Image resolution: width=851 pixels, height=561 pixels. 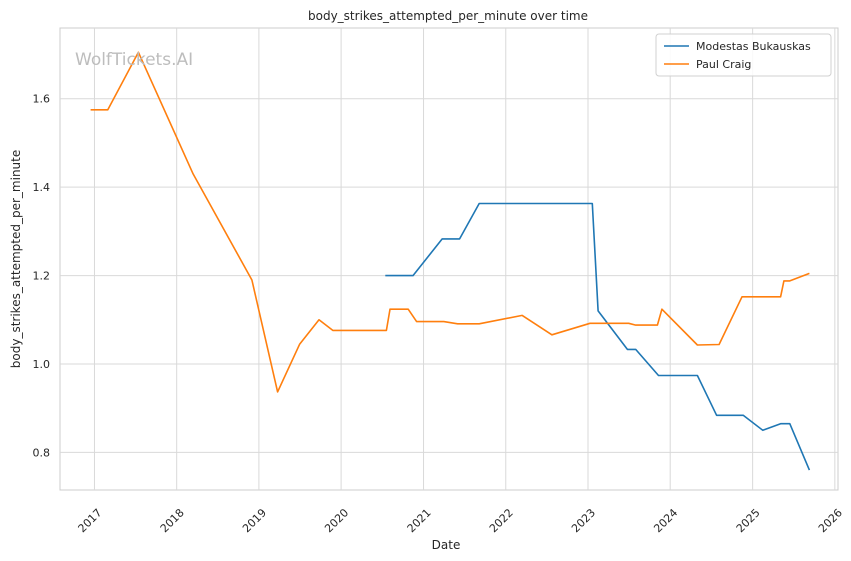 I want to click on legend-label-modestas-bukauskas: Modestas Bukauskas, so click(x=753, y=46).